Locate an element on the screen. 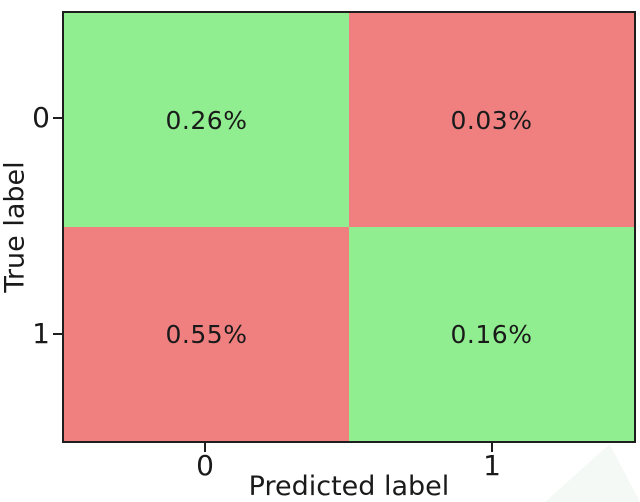  y-tick-label-0: 0 is located at coordinates (41, 117).